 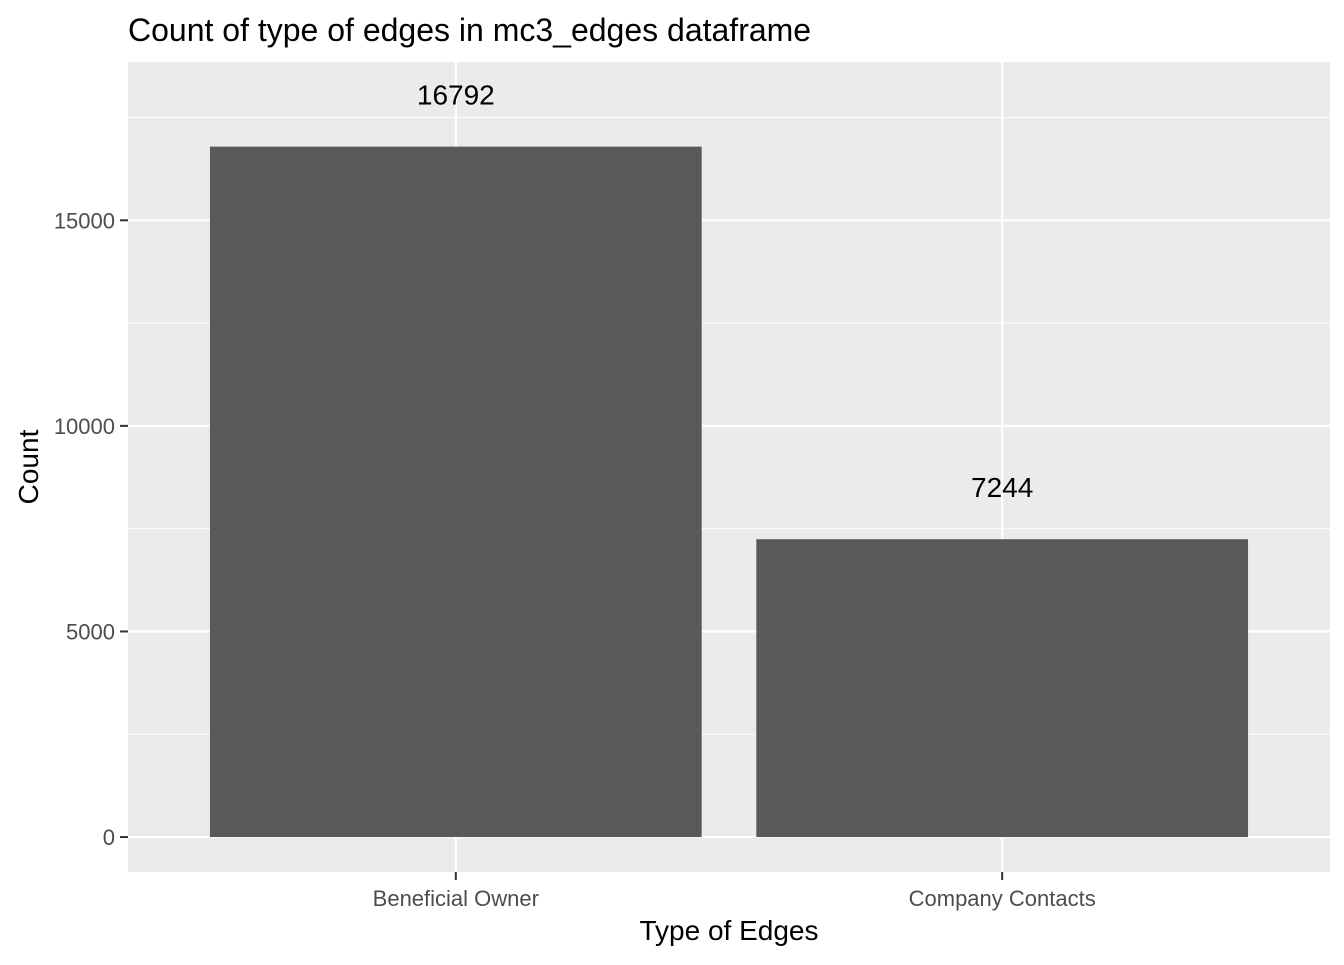 I want to click on y-tick-label: 10000, so click(x=84, y=426).